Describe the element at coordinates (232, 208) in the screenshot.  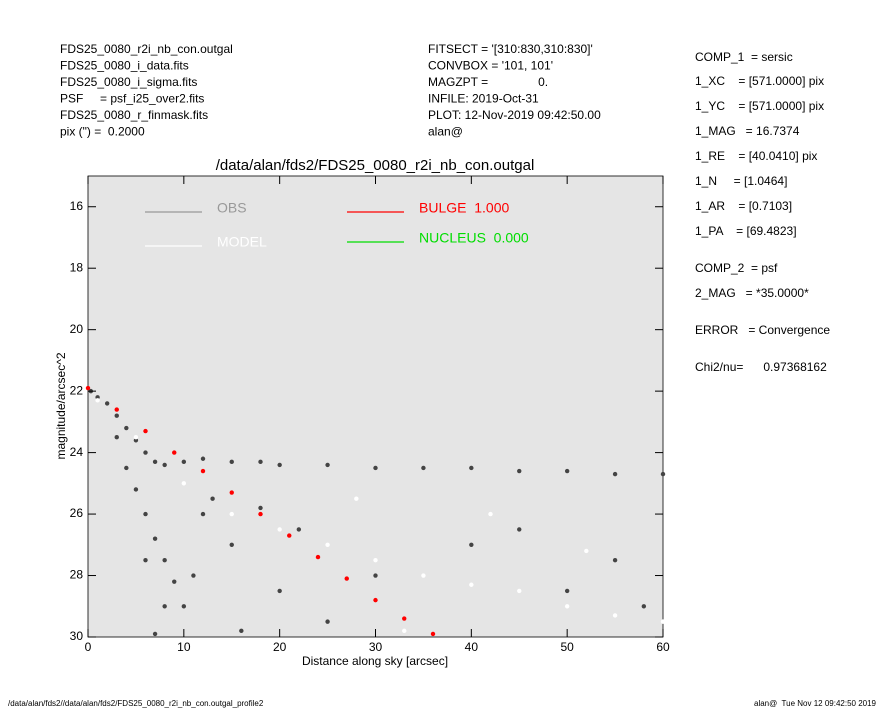
I see `legend-label: OBS` at that location.